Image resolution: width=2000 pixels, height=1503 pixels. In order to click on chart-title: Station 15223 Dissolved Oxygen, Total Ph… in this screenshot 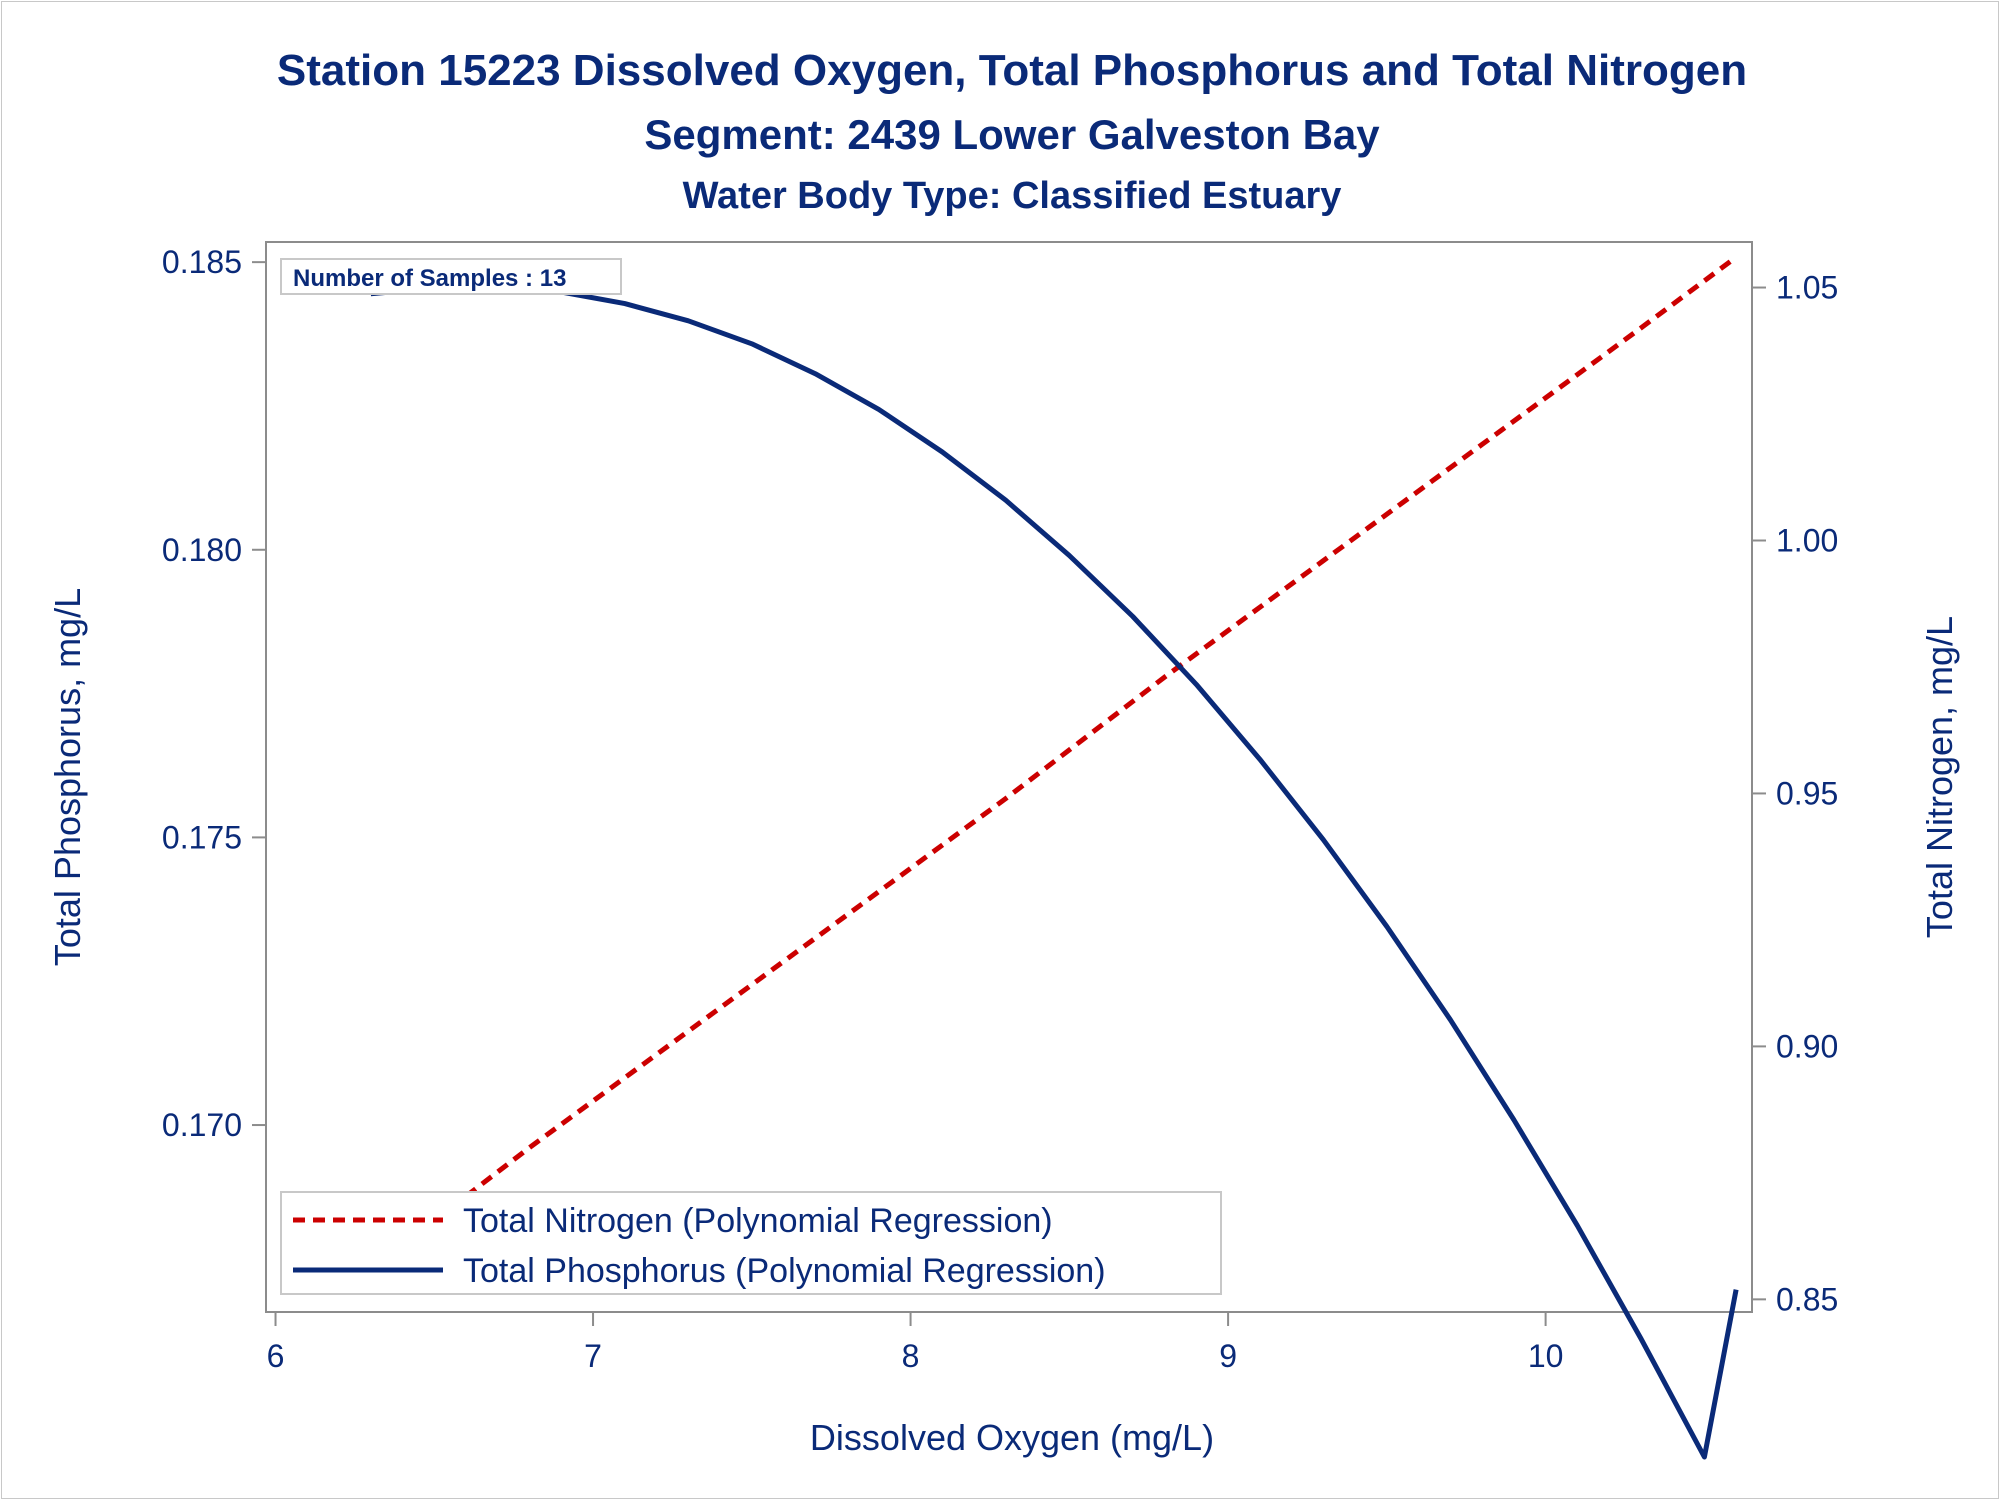, I will do `click(1012, 70)`.